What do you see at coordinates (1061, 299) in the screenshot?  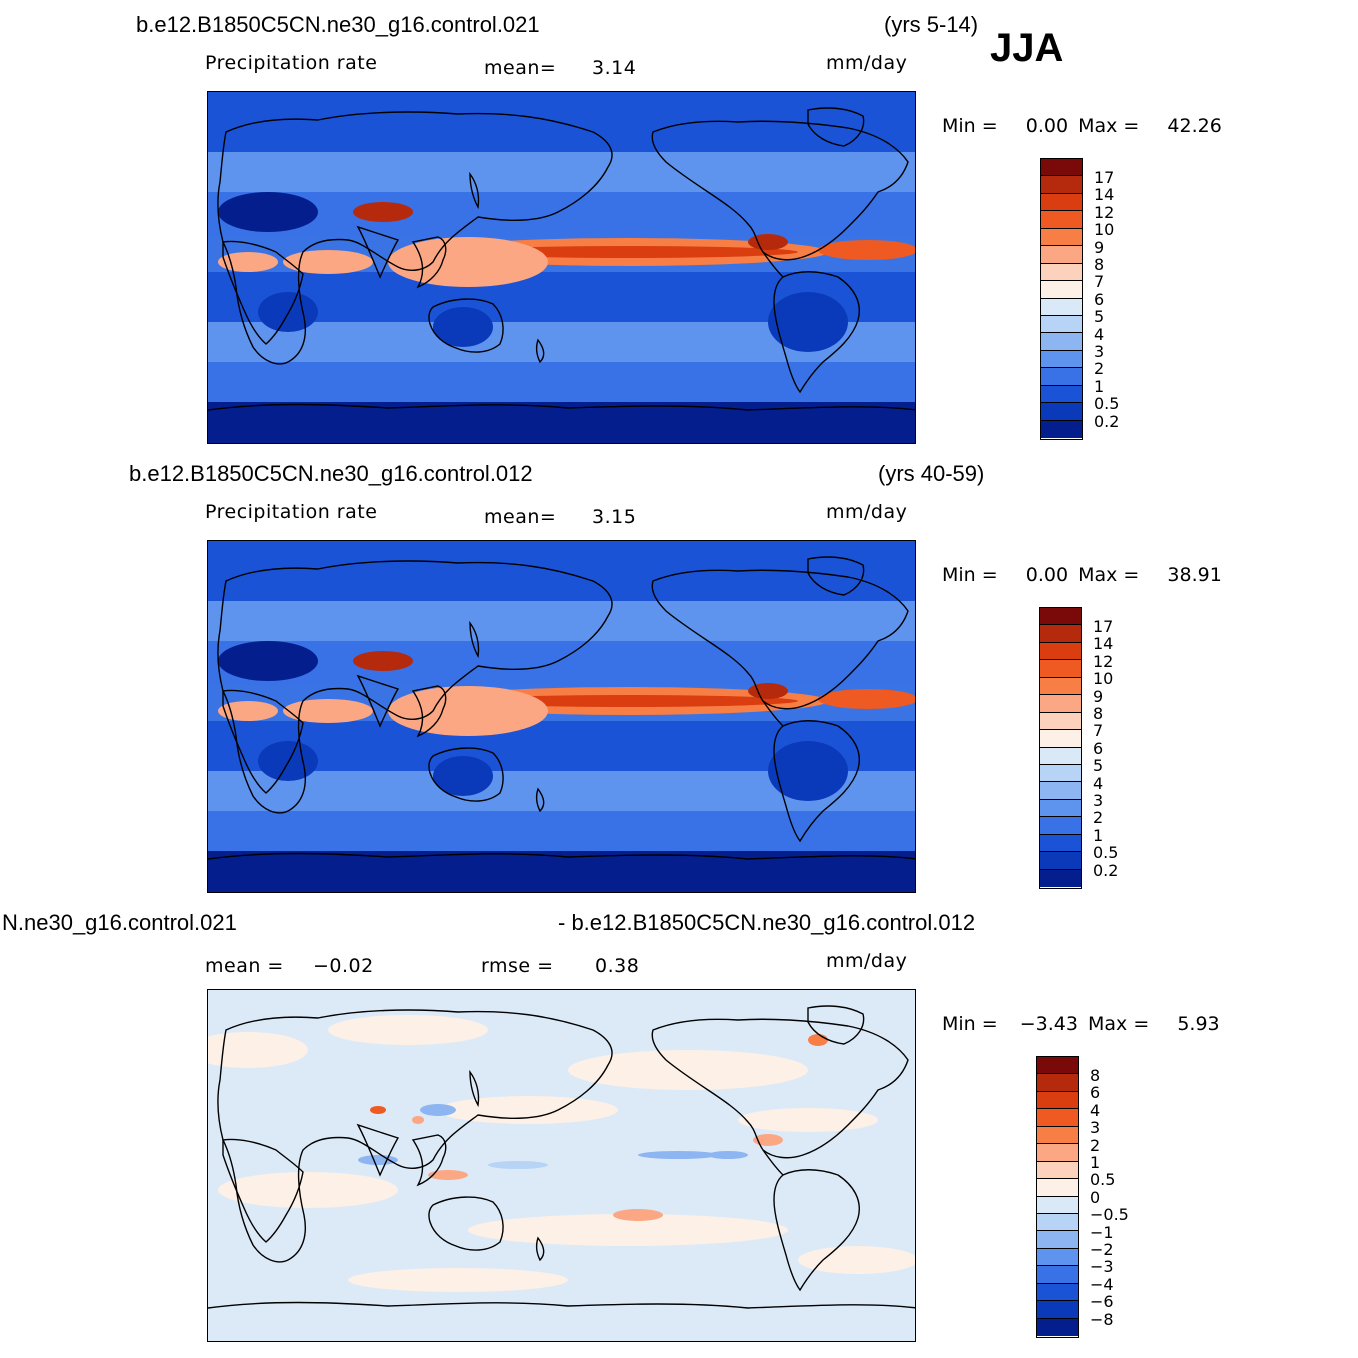 I see `colorbar` at bounding box center [1061, 299].